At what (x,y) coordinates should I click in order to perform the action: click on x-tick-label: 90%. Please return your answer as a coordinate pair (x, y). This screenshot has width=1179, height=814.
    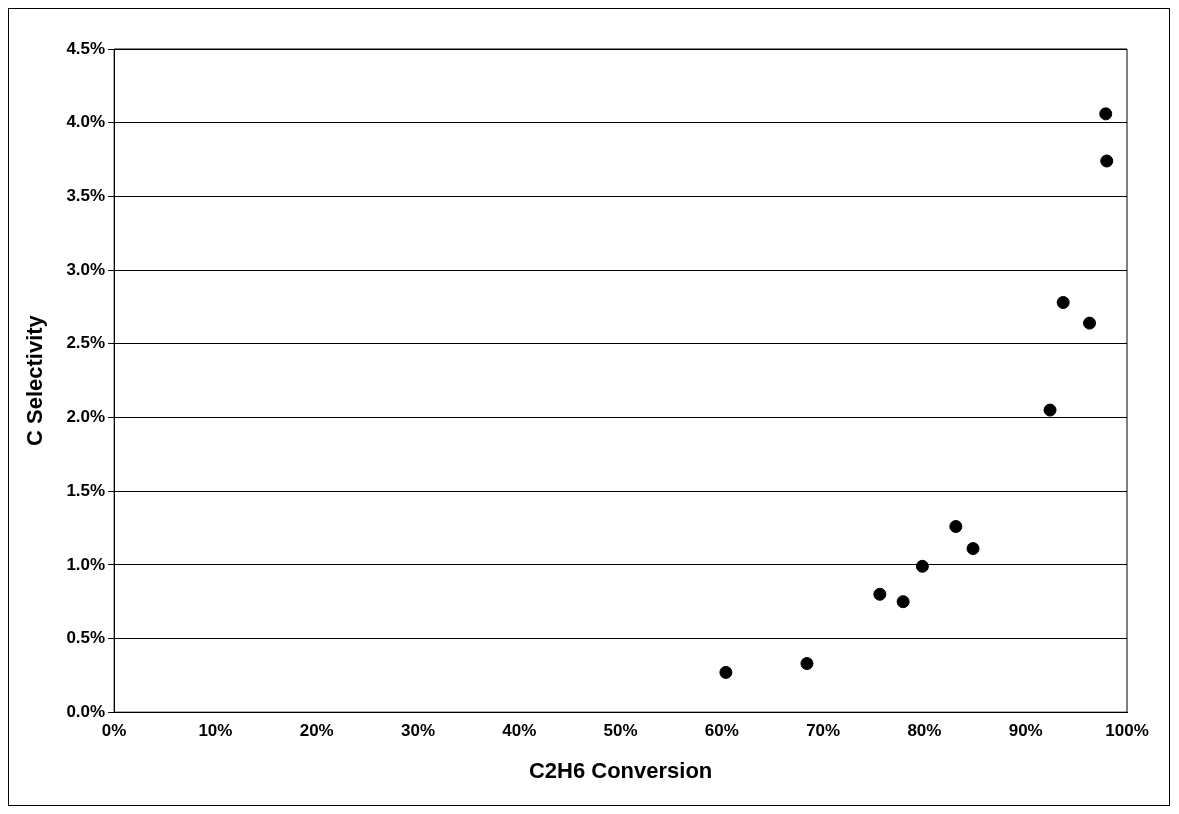
    Looking at the image, I should click on (1025, 731).